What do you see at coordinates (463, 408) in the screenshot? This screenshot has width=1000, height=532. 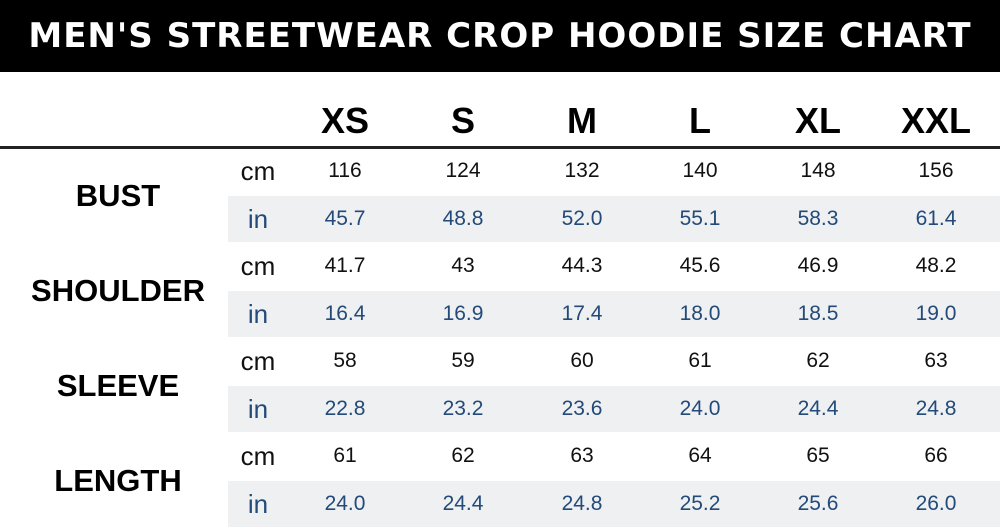 I see `cell: 23.2` at bounding box center [463, 408].